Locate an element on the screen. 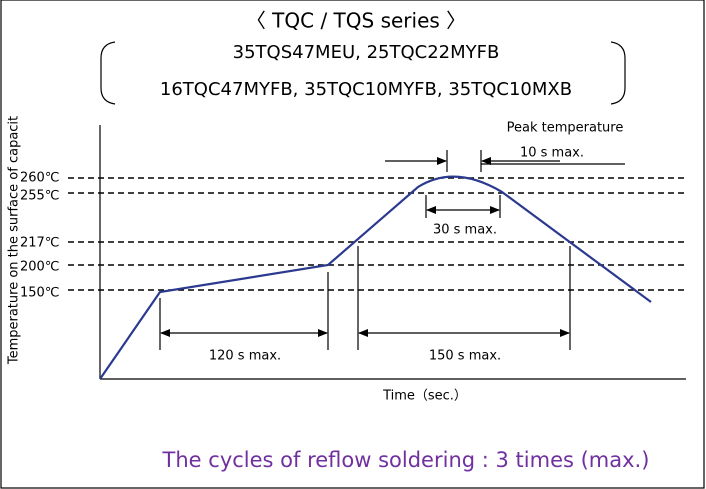 The width and height of the screenshot is (706, 489). annotation: 30 s max. is located at coordinates (465, 230).